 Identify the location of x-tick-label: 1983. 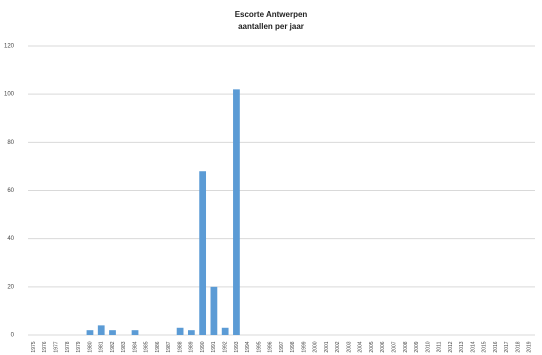
(124, 346).